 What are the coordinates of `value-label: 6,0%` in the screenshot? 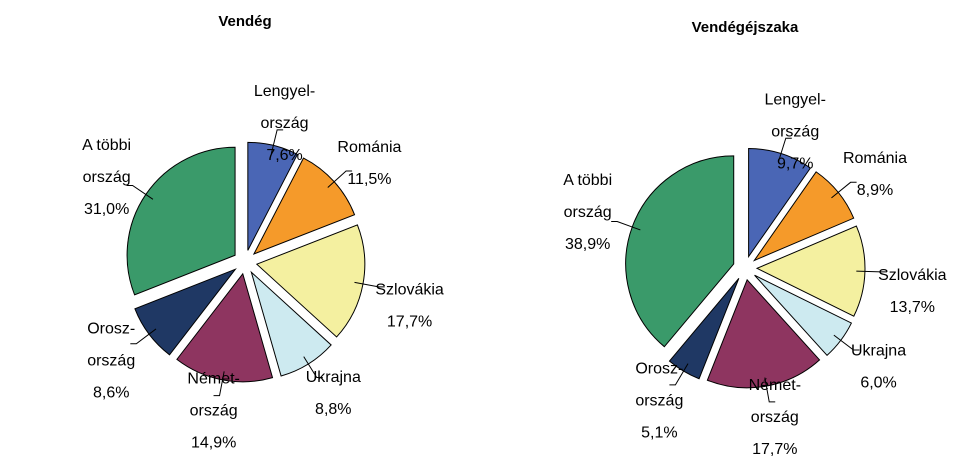 It's located at (878, 383).